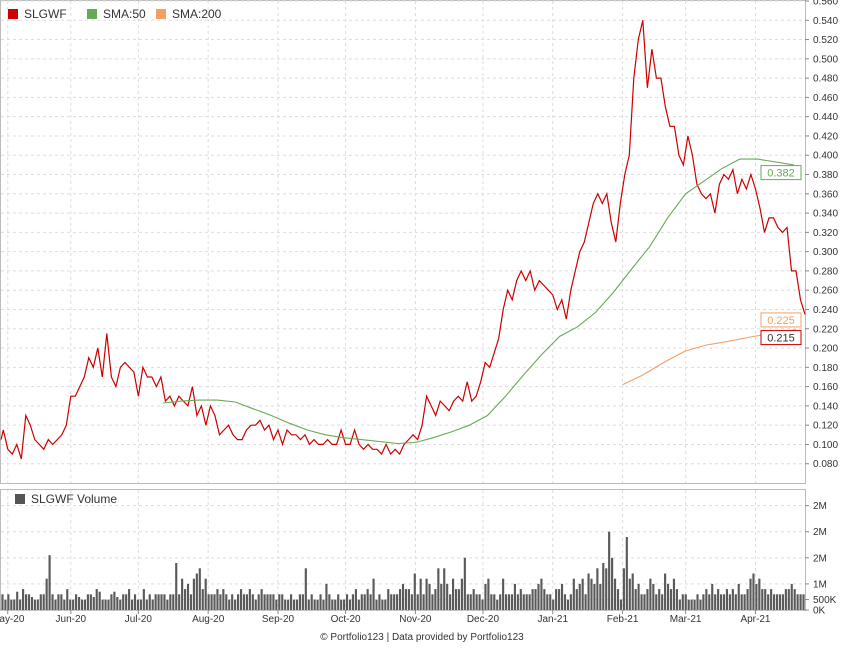 The height and width of the screenshot is (650, 845). Describe the element at coordinates (825, 233) in the screenshot. I see `price-tick-label: 0.320` at that location.